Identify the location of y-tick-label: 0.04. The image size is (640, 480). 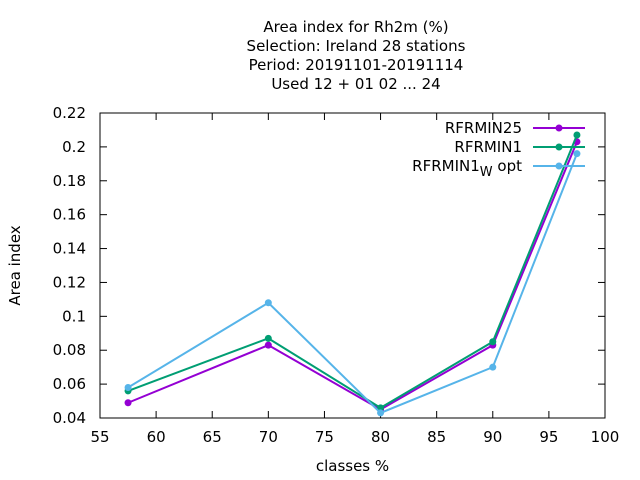
(69, 418).